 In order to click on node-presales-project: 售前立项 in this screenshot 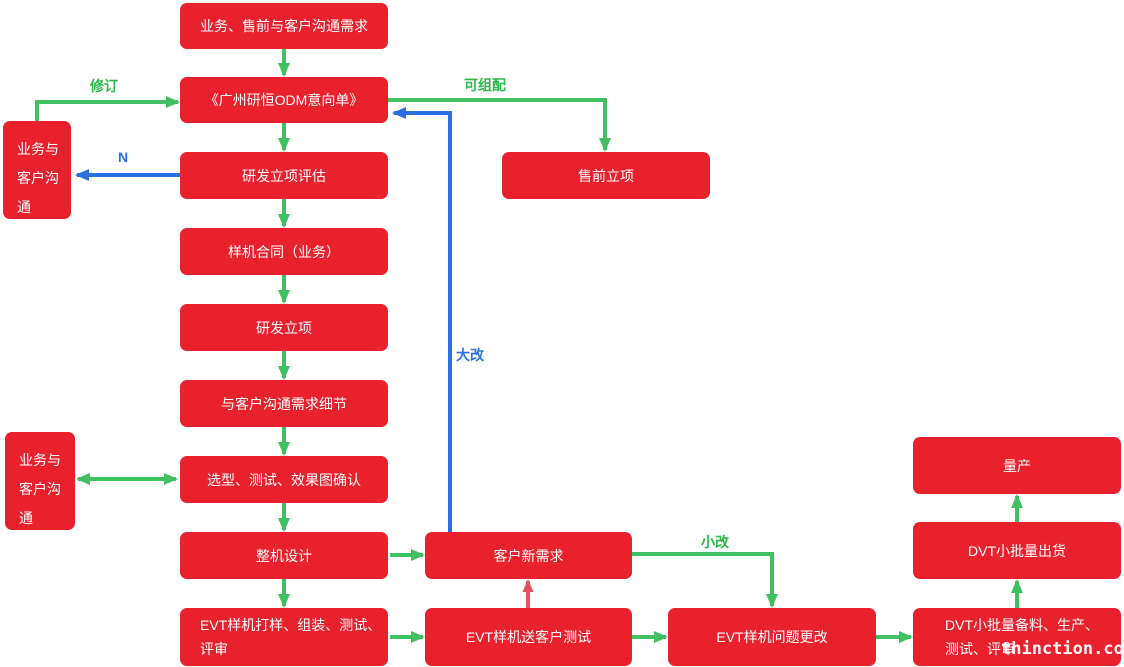, I will do `click(606, 175)`.